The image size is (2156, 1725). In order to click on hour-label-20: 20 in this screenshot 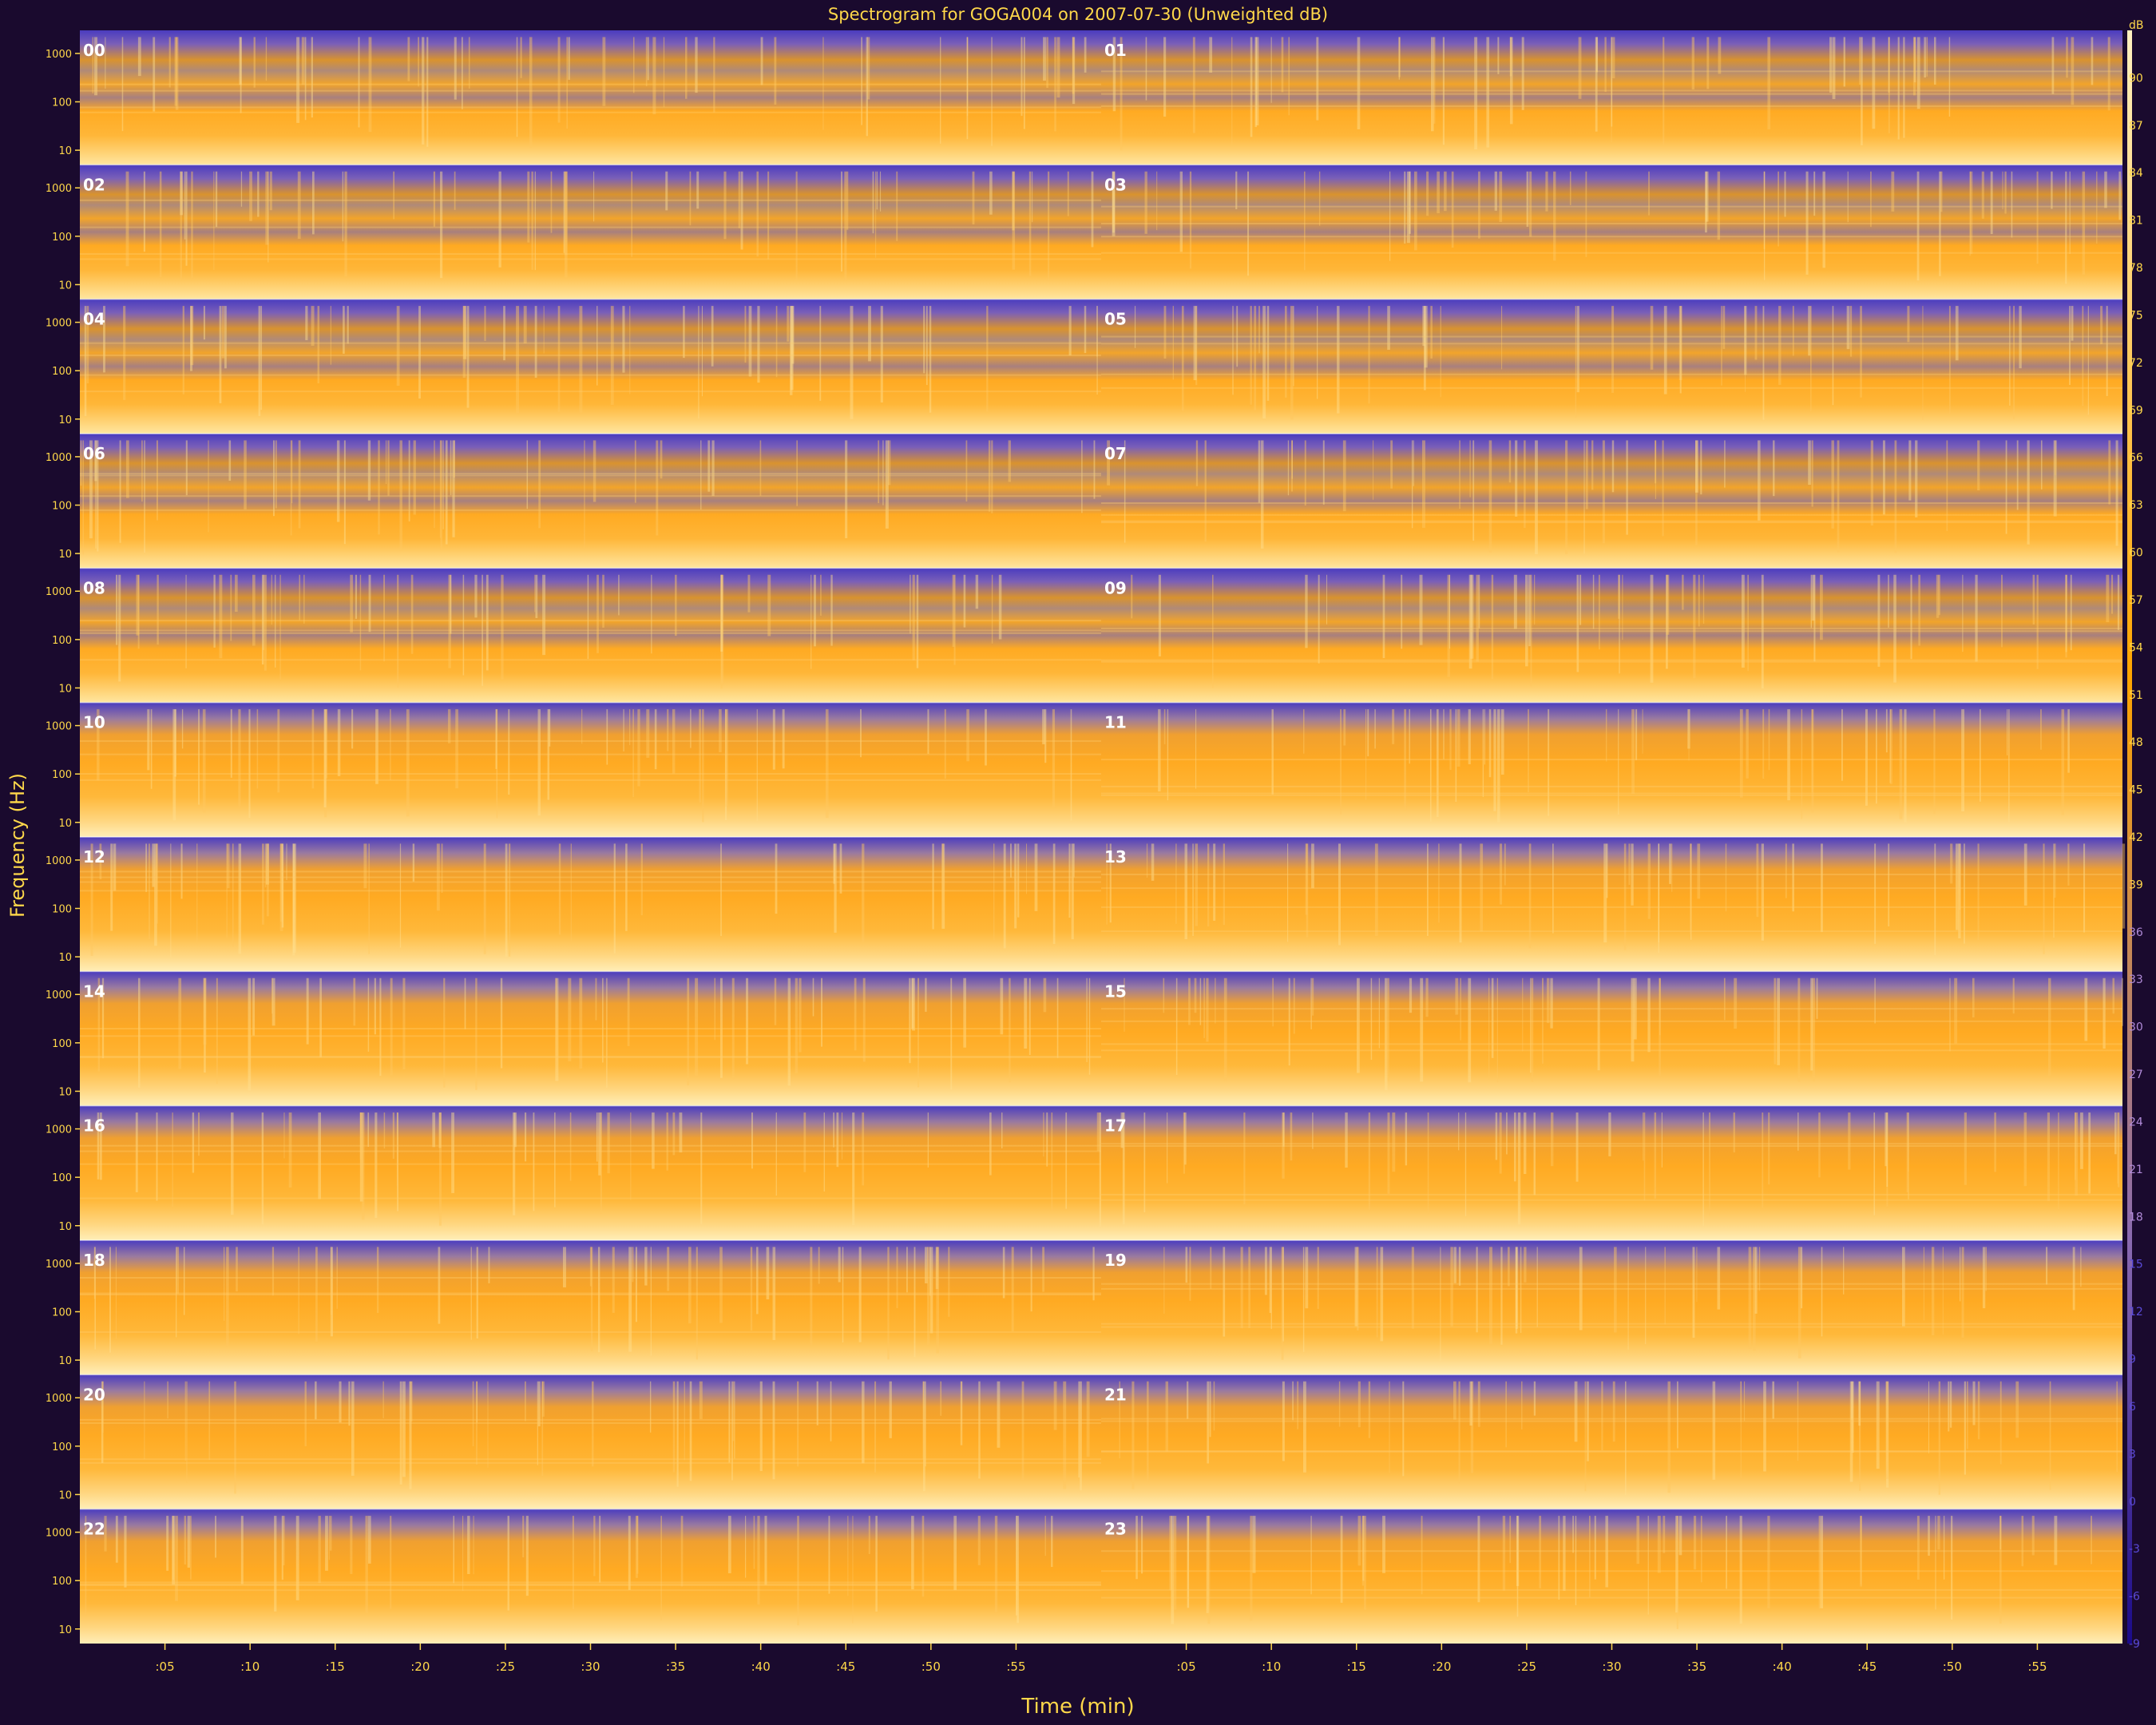, I will do `click(94, 1395)`.